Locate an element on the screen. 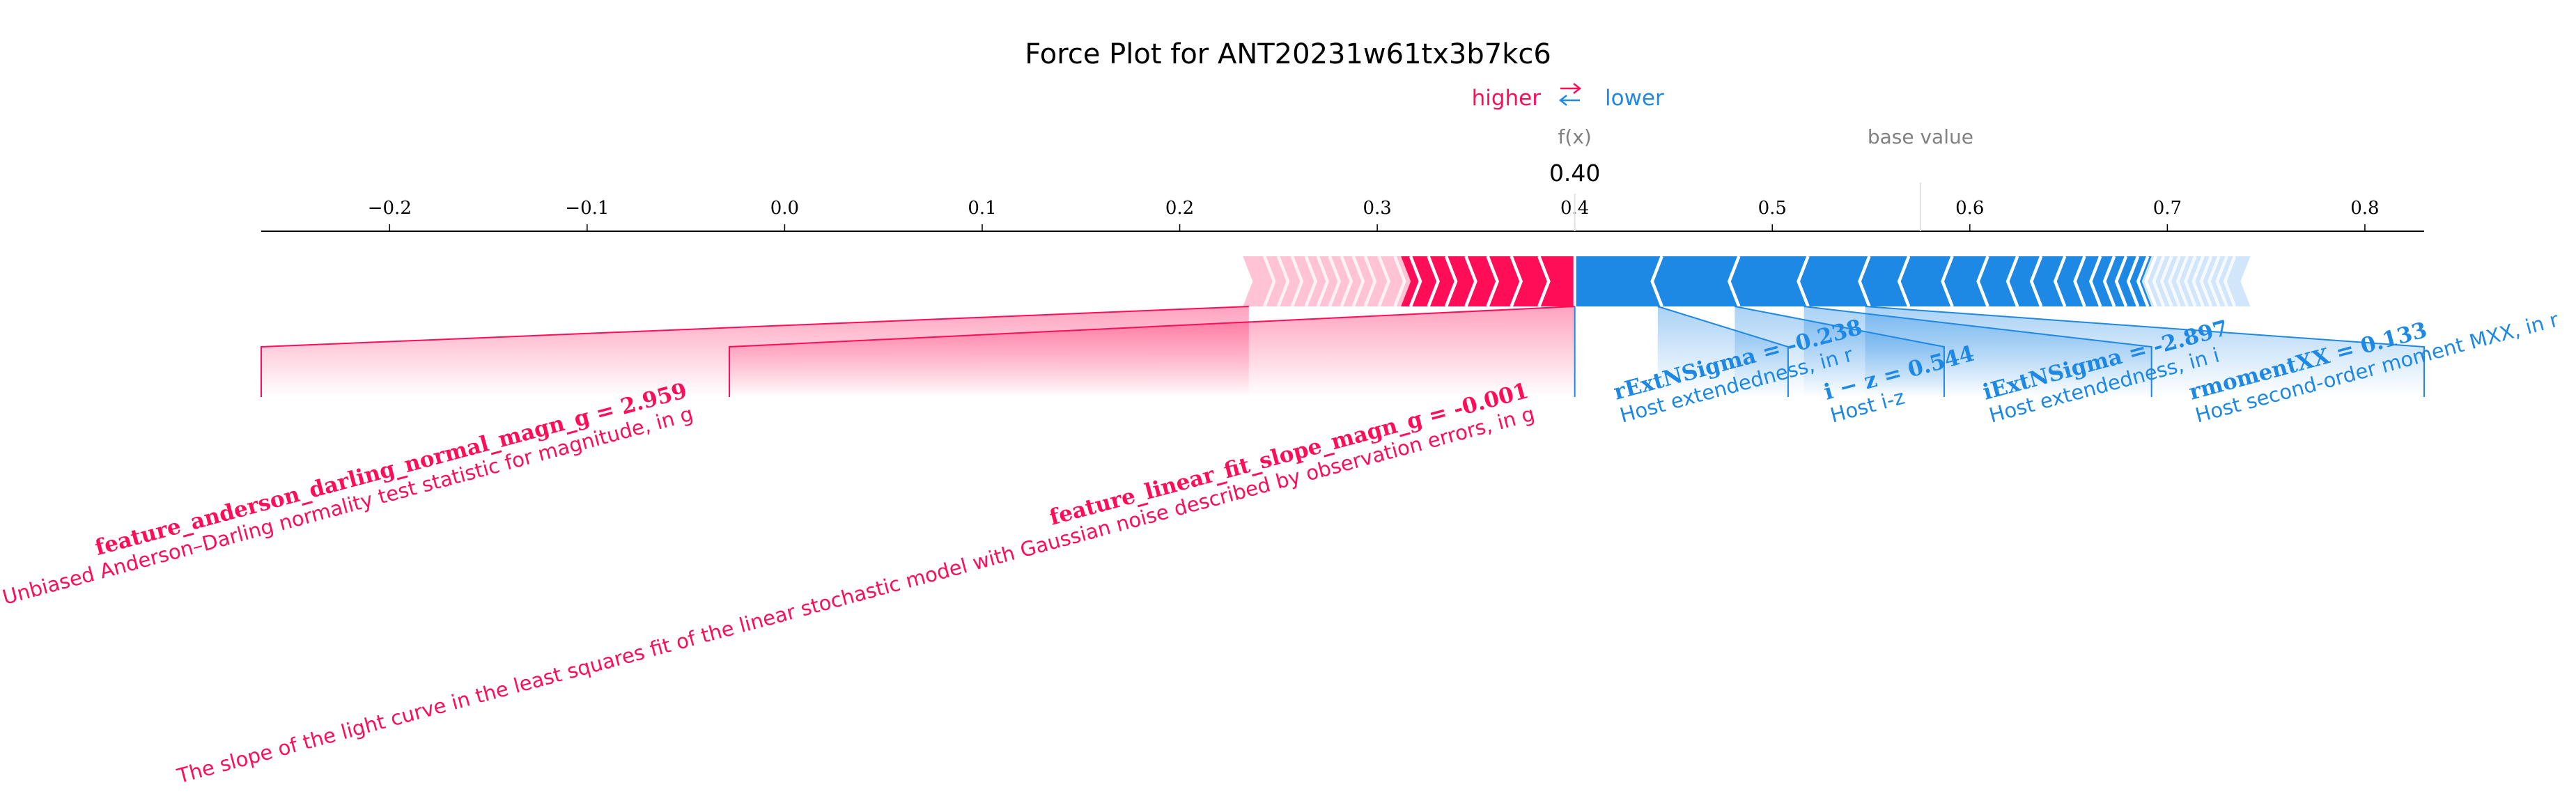 The height and width of the screenshot is (803, 2576). x-tick-label: 0.0 is located at coordinates (784, 208).